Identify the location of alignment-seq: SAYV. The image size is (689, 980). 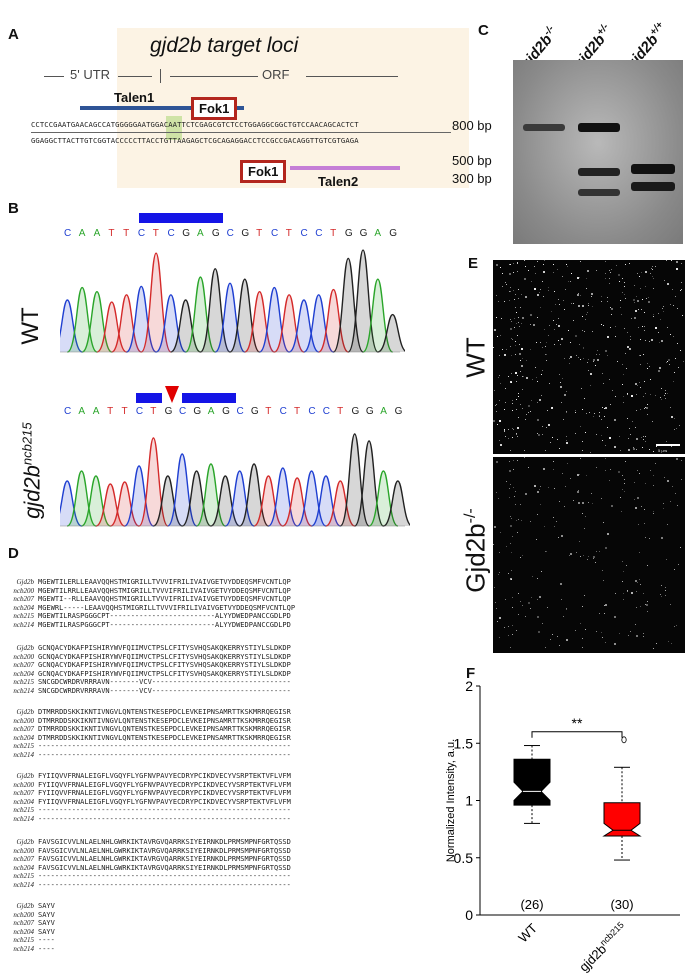
(46, 906).